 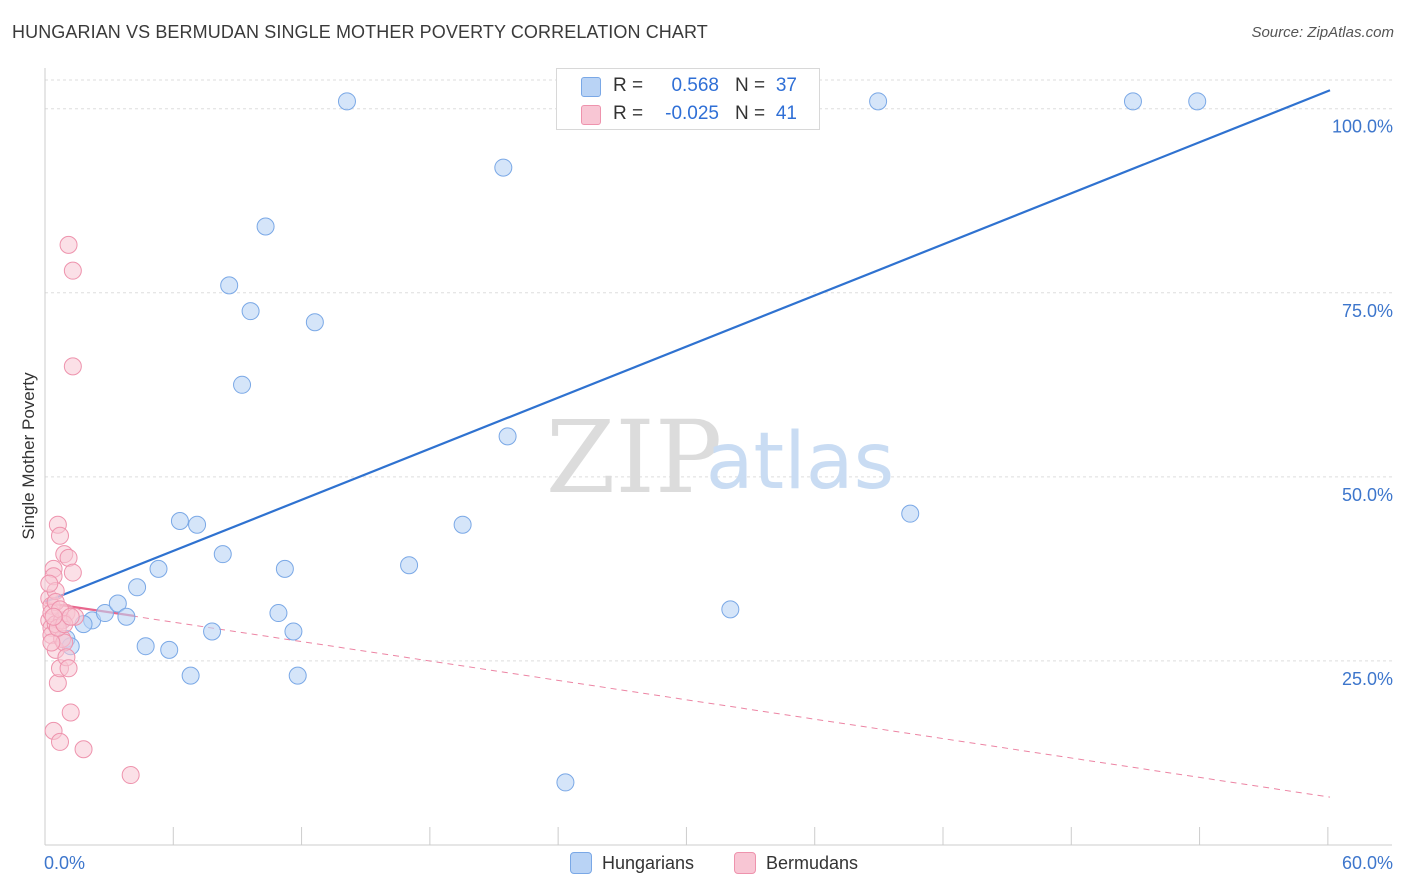 What do you see at coordinates (591, 115) in the screenshot?
I see `bermudans-swatch` at bounding box center [591, 115].